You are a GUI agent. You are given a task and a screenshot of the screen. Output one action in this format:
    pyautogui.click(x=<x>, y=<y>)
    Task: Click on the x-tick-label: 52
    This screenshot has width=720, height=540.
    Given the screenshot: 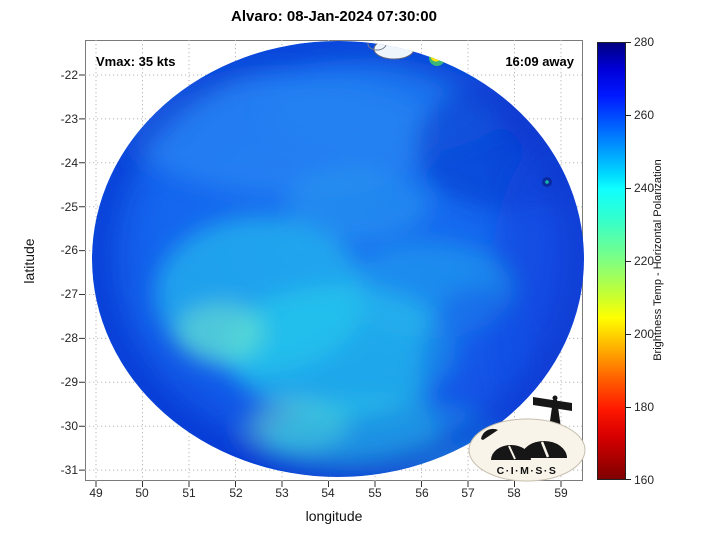 What is the action you would take?
    pyautogui.click(x=236, y=493)
    